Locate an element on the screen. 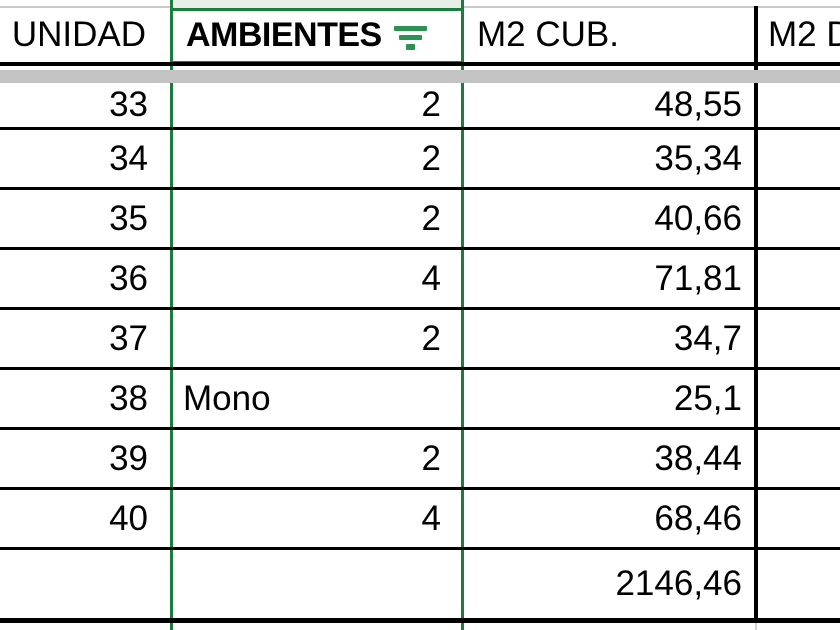  cell-m2-cub: 34,7 is located at coordinates (707, 338).